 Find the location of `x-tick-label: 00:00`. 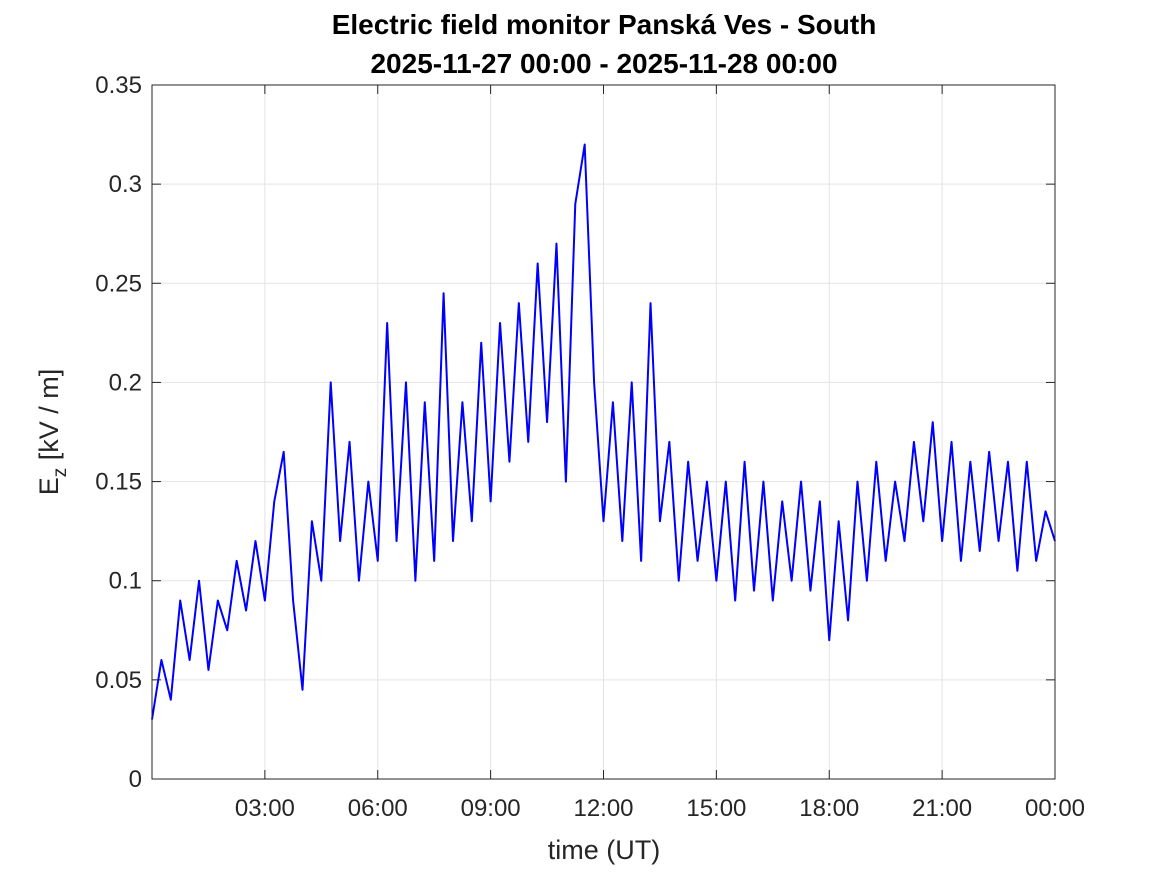

x-tick-label: 00:00 is located at coordinates (1055, 808).